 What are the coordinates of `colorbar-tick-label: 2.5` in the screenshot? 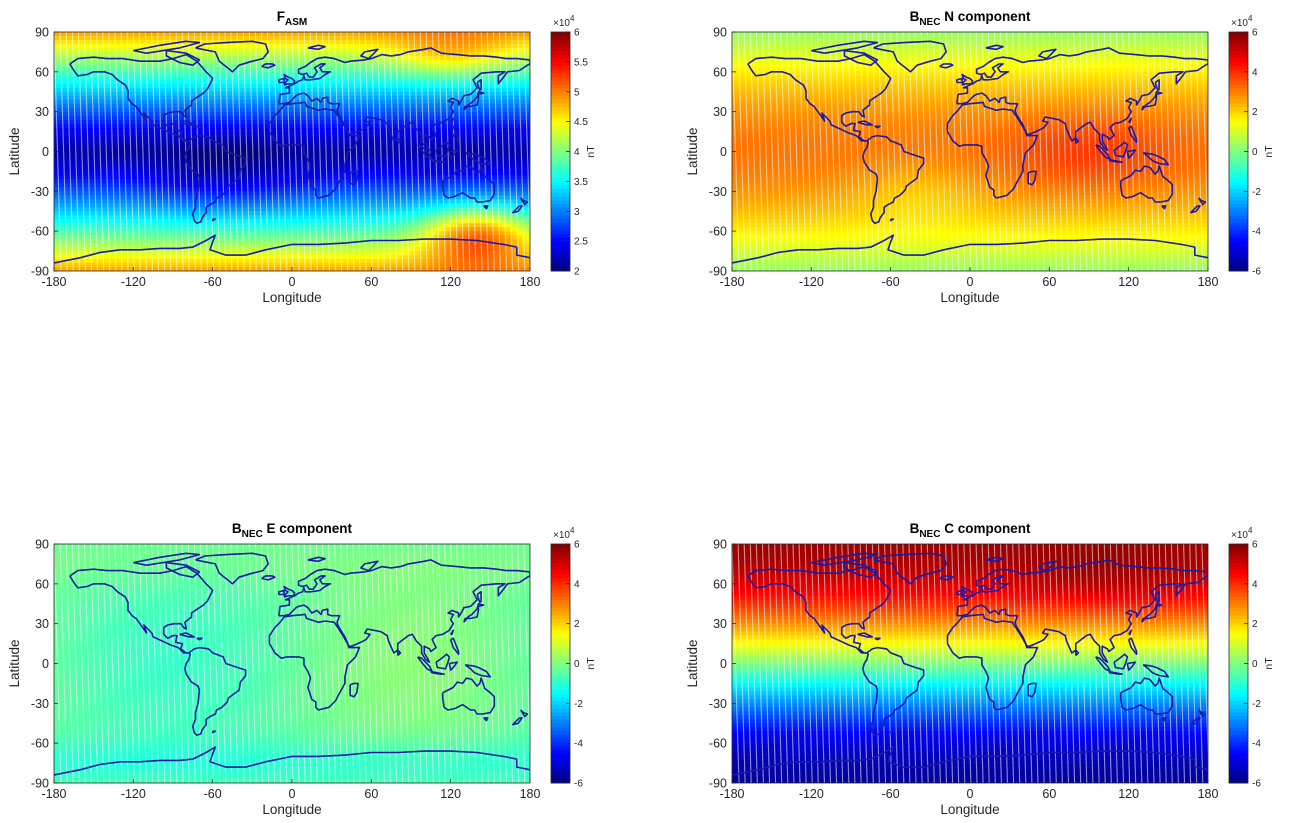 It's located at (581, 242).